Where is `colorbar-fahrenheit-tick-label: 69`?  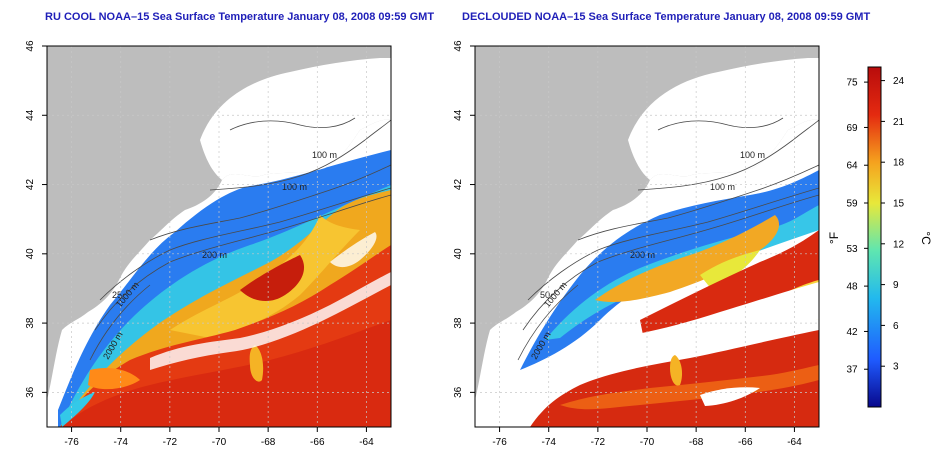 colorbar-fahrenheit-tick-label: 69 is located at coordinates (852, 128).